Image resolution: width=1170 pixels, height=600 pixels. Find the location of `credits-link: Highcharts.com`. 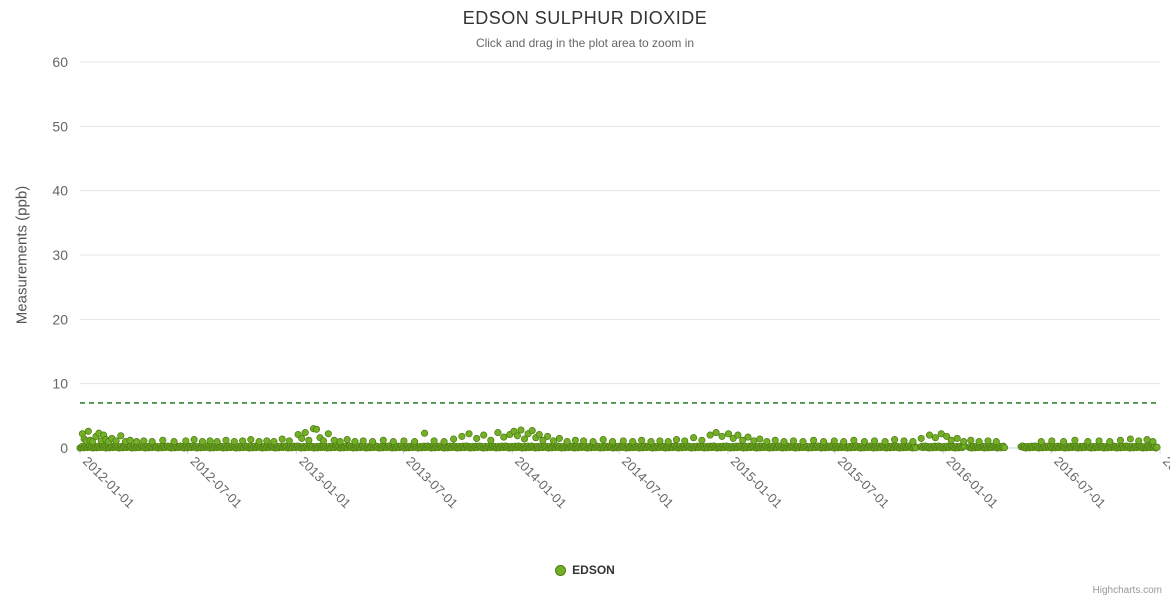

credits-link: Highcharts.com is located at coordinates (1127, 590).